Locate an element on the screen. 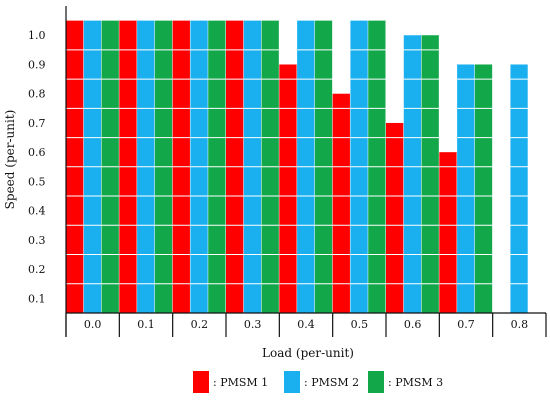 The width and height of the screenshot is (550, 400). x-tick-label: 0.8 is located at coordinates (520, 324).